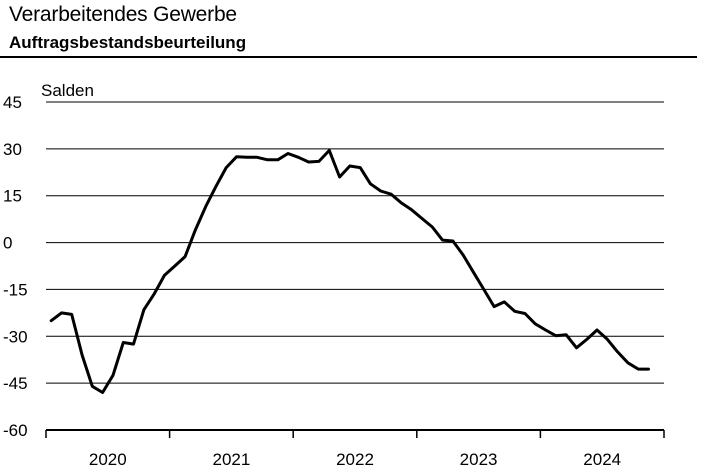 The width and height of the screenshot is (719, 475). What do you see at coordinates (67, 90) in the screenshot?
I see `y-axis-label: Salden` at bounding box center [67, 90].